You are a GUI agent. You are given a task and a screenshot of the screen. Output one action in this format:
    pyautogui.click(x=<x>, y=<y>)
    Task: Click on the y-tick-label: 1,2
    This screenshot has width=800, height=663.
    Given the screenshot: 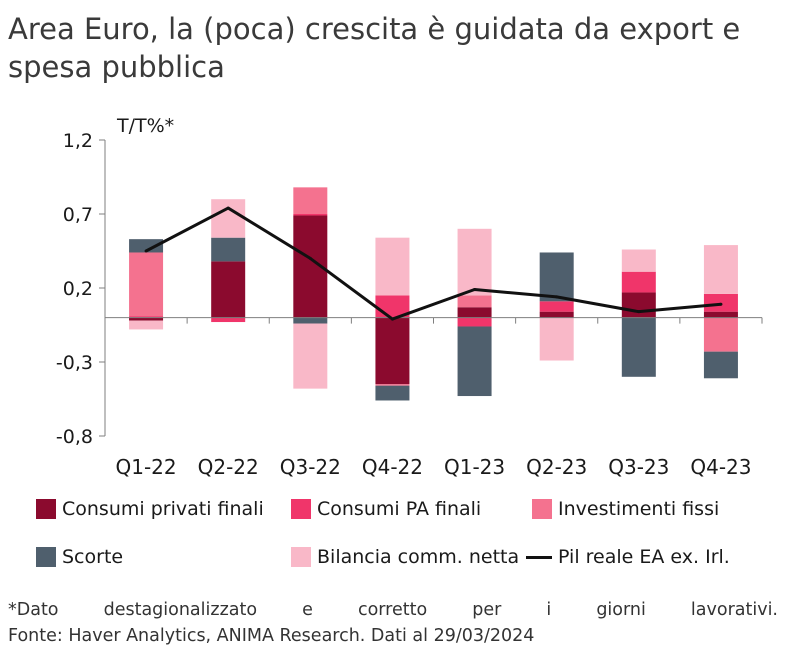 What is the action you would take?
    pyautogui.click(x=78, y=141)
    